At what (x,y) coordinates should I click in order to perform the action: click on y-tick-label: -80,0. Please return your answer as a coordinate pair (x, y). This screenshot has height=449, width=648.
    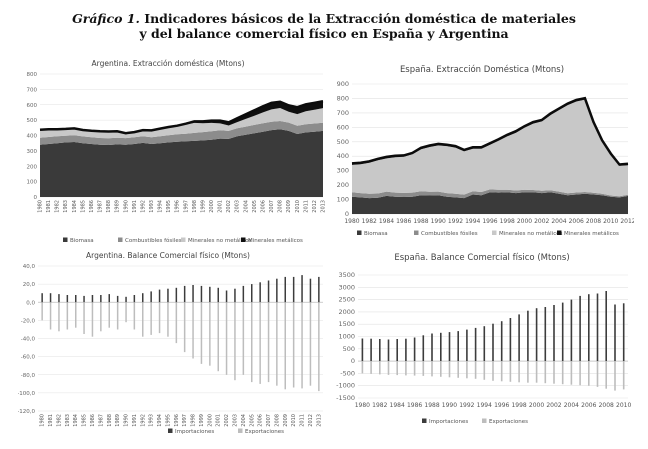
    Looking at the image, I should click on (28, 376).